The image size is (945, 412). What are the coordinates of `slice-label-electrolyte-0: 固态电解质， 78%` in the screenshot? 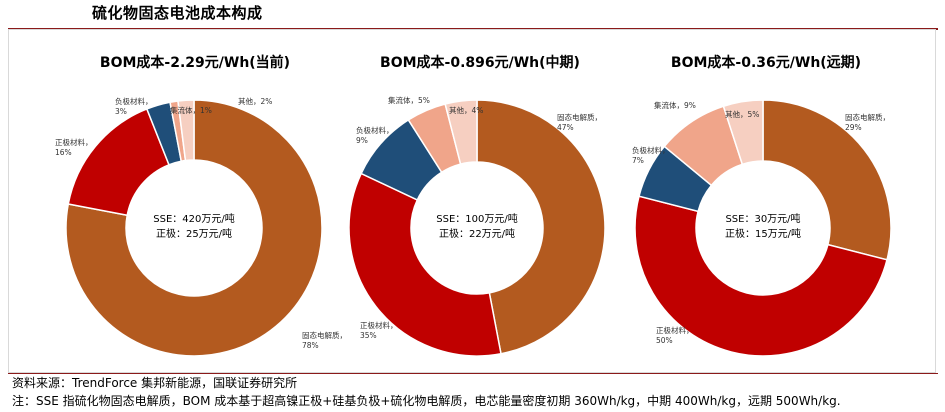 It's located at (324, 340).